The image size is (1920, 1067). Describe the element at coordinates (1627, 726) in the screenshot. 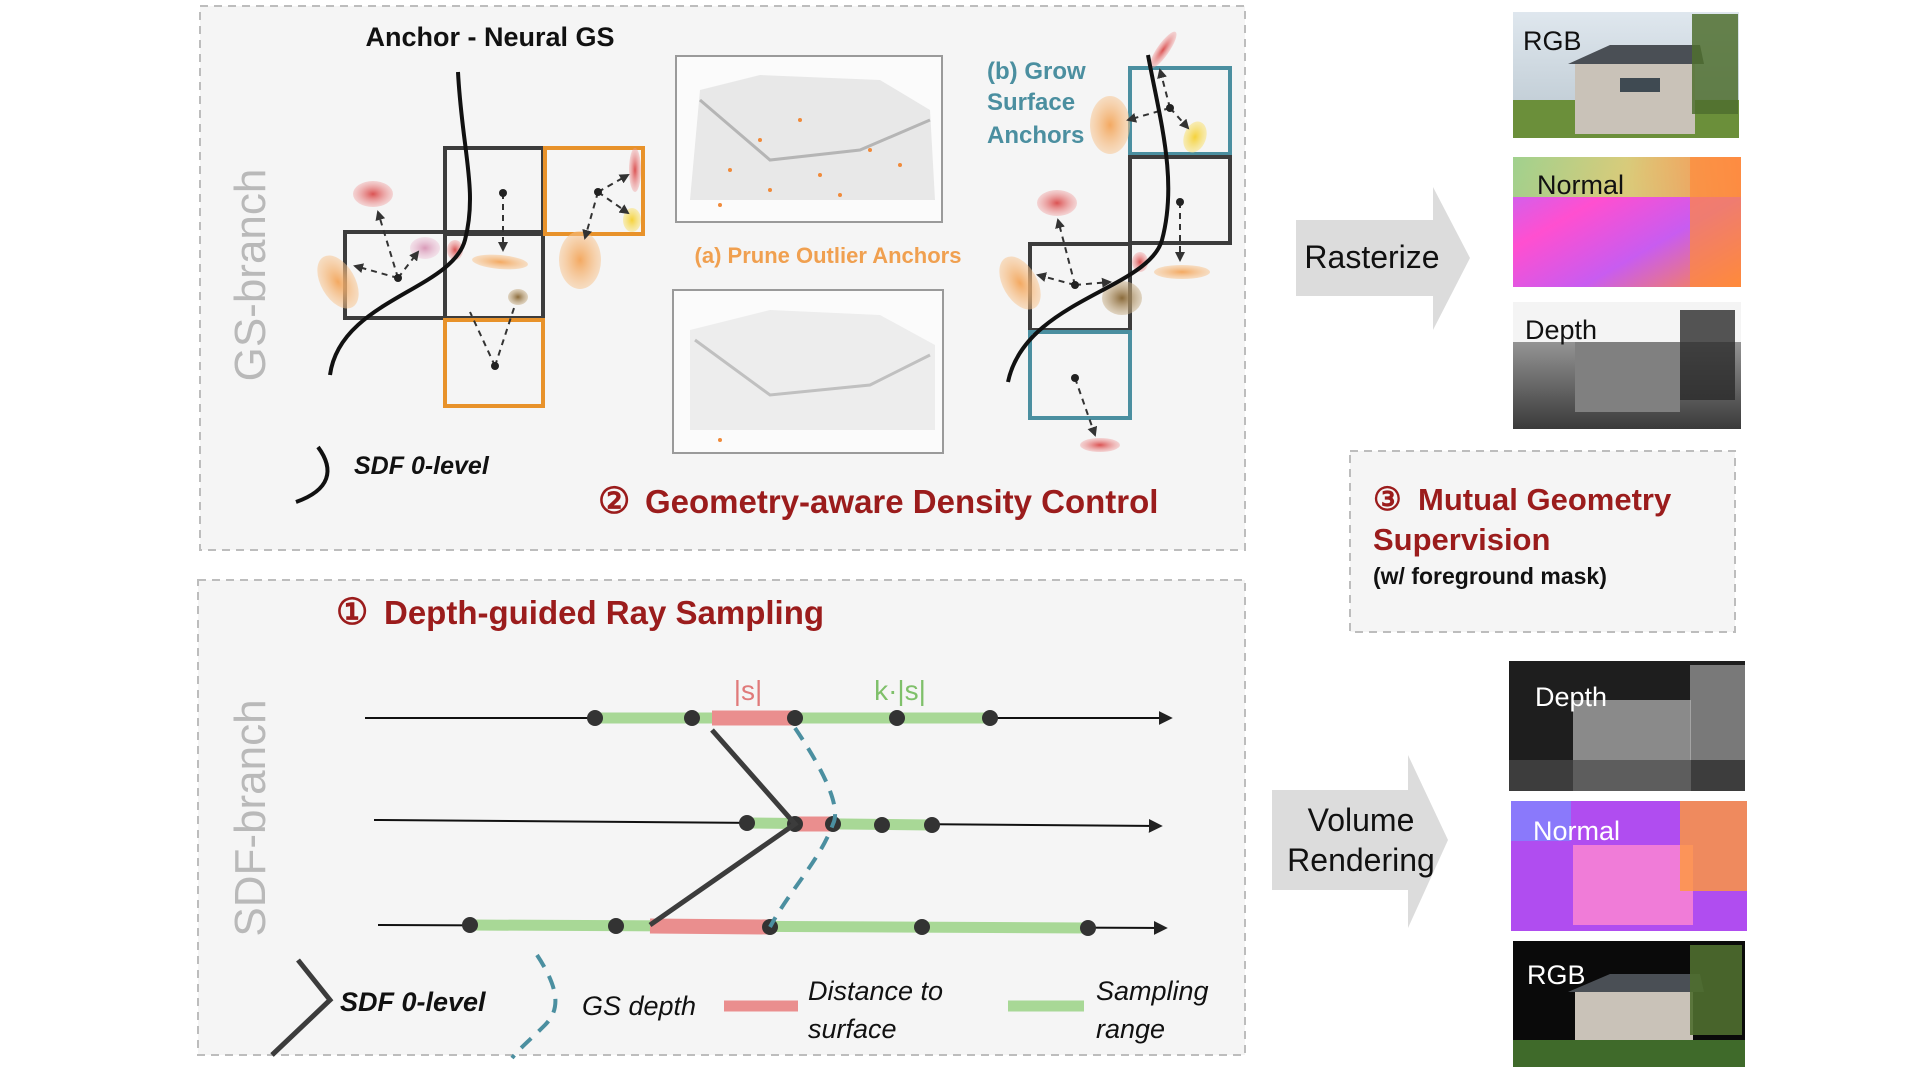

I see `sdf-depth-thumb: Depth` at that location.